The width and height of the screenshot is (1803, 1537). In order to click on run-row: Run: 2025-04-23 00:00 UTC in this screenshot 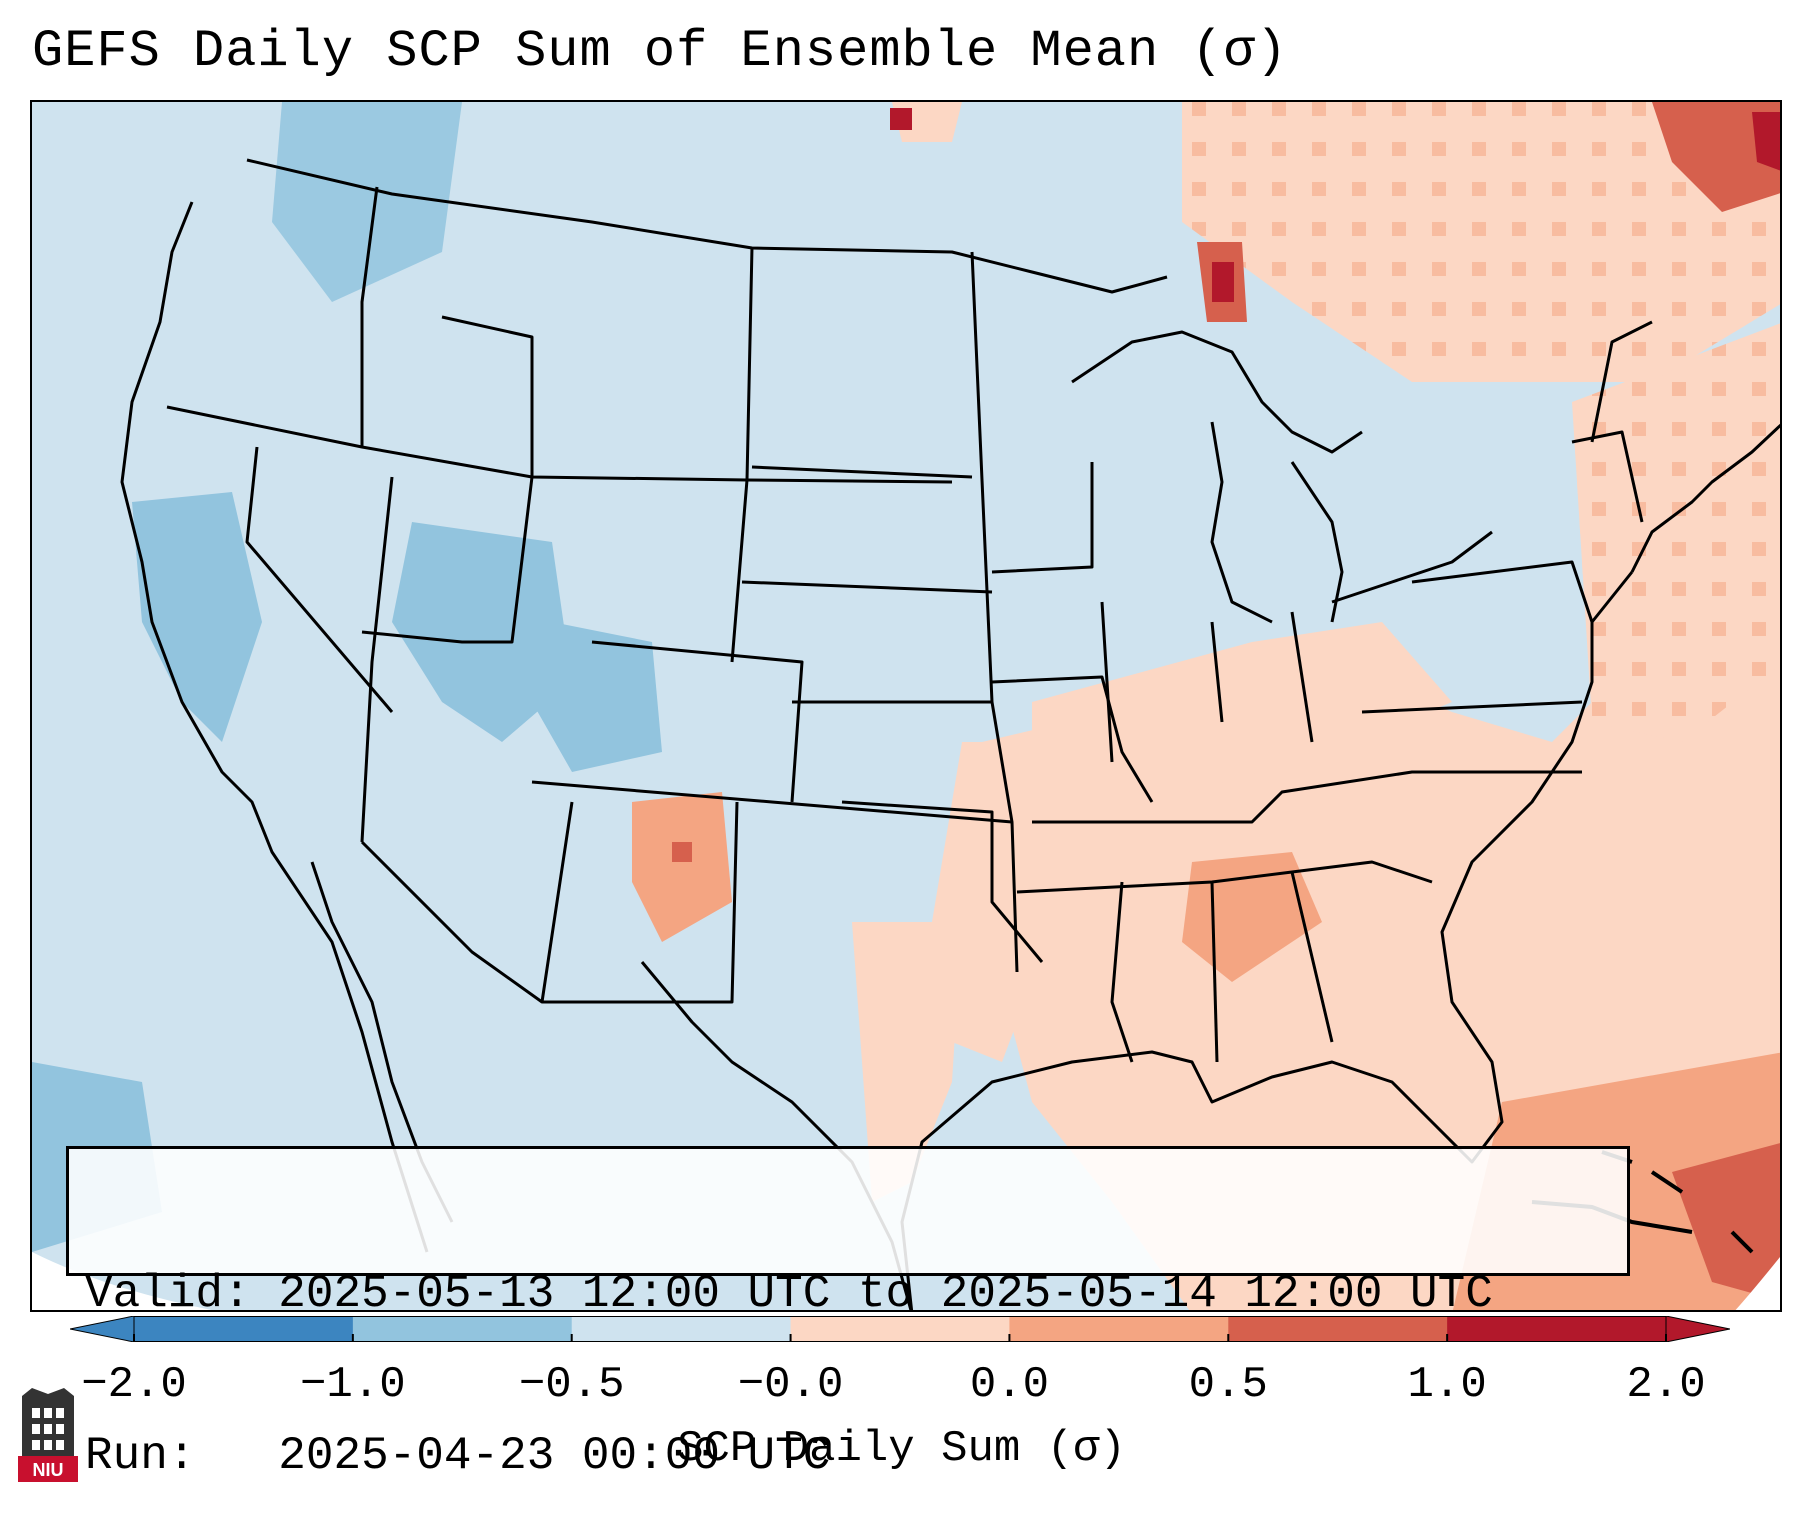, I will do `click(856, 1456)`.